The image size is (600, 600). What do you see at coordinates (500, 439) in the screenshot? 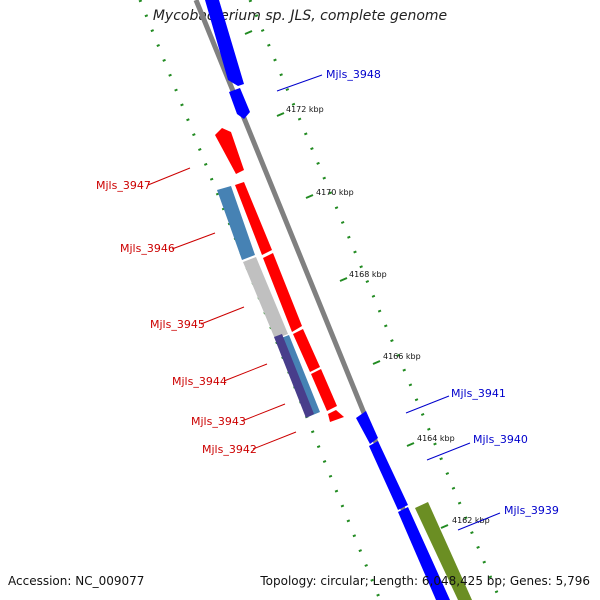
I see `gene-label-mjls-3940: Mjls_3940` at bounding box center [500, 439].